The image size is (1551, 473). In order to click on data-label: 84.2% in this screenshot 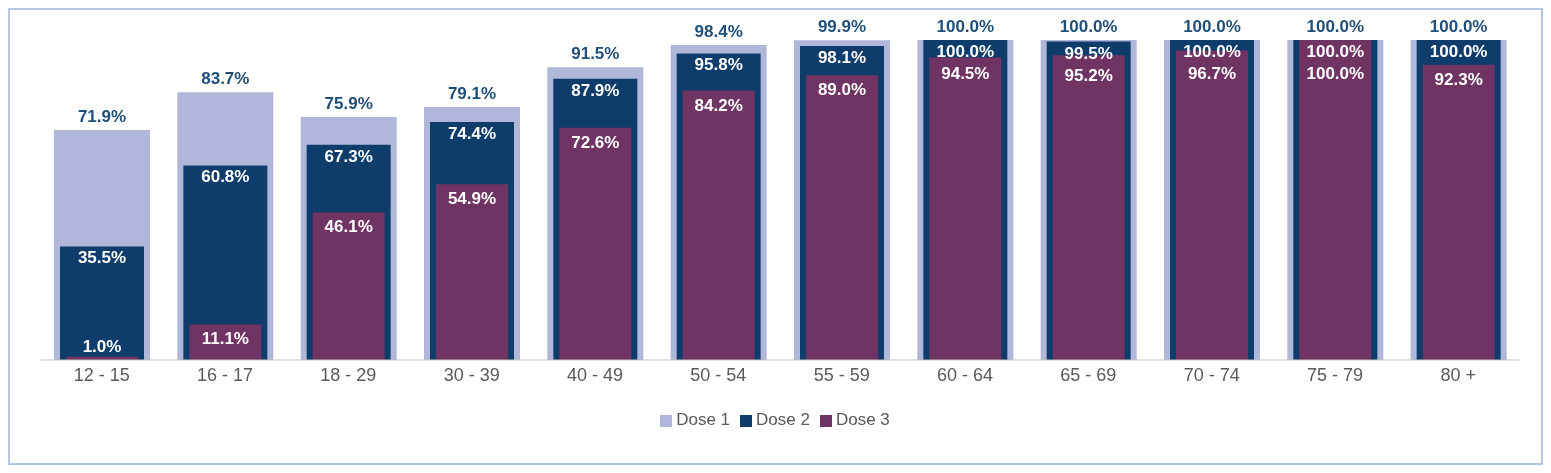, I will do `click(718, 105)`.